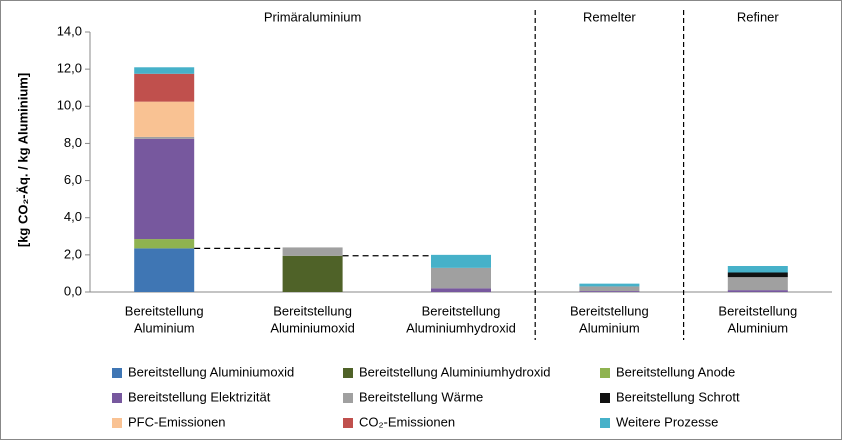 The width and height of the screenshot is (842, 440). Describe the element at coordinates (678, 396) in the screenshot. I see `legend-label: Bereitstellung Schrott` at that location.